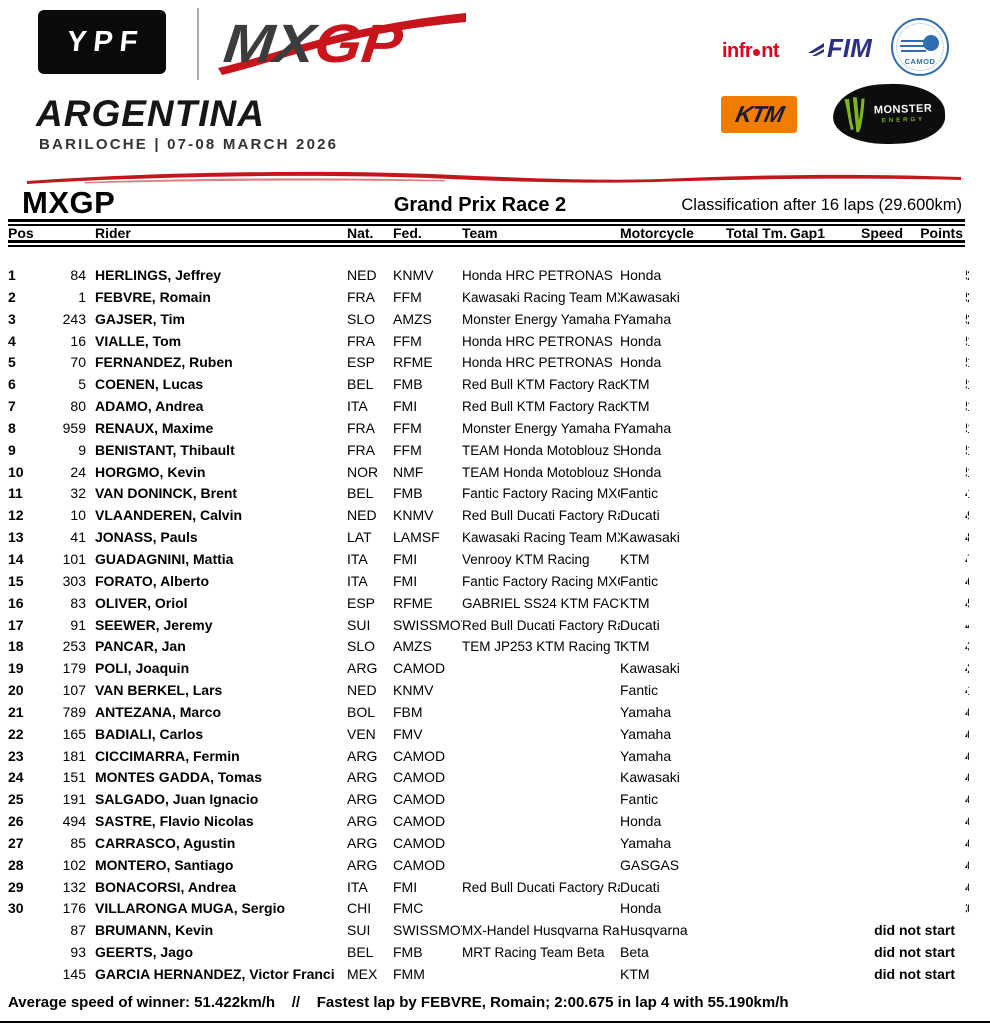 This screenshot has width=990, height=1025. What do you see at coordinates (405, 580) in the screenshot?
I see `federation-cell: FMI` at bounding box center [405, 580].